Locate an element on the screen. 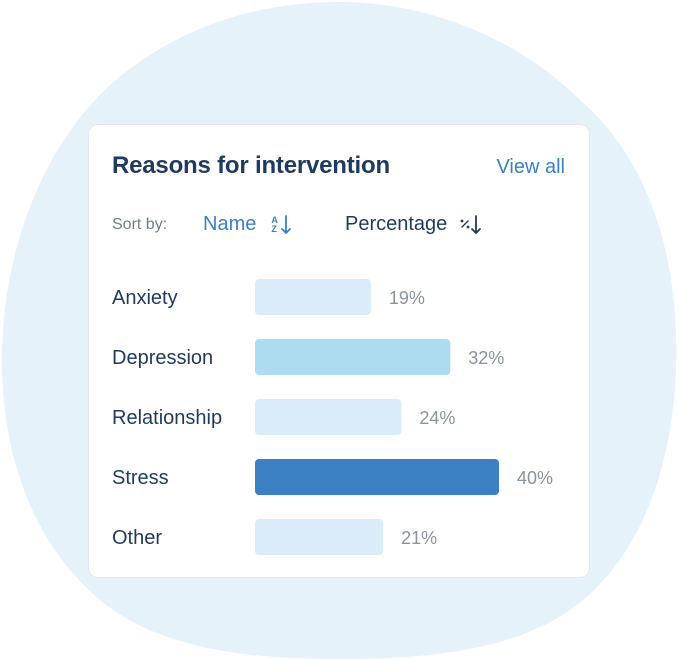 The height and width of the screenshot is (659, 678). value-label-anxiety: 19% is located at coordinates (407, 298).